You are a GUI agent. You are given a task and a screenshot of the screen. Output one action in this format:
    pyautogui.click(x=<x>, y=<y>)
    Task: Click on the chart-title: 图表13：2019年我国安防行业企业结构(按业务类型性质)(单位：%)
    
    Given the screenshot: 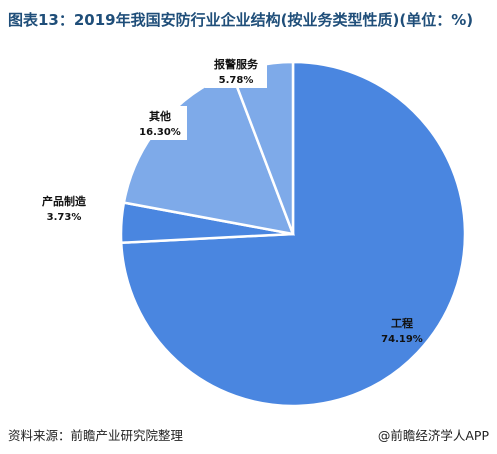 What is the action you would take?
    pyautogui.click(x=241, y=20)
    